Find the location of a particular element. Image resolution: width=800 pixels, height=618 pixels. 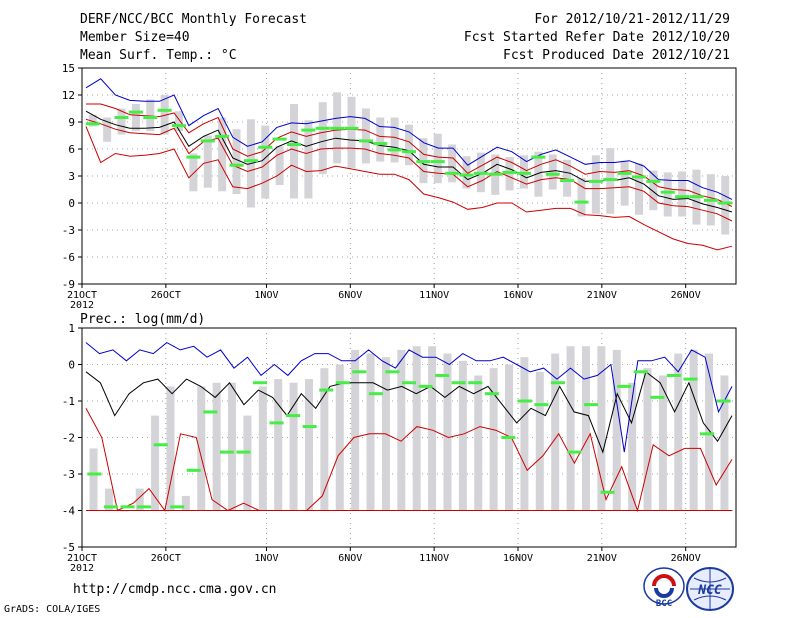

p0-x-tick-label: 26OCT is located at coordinates (166, 295).